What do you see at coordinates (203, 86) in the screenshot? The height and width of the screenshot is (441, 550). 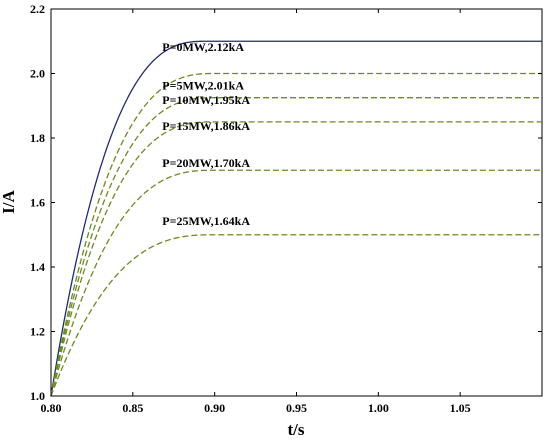 I see `series-annotation-1: P=5MW,2.01kA` at bounding box center [203, 86].